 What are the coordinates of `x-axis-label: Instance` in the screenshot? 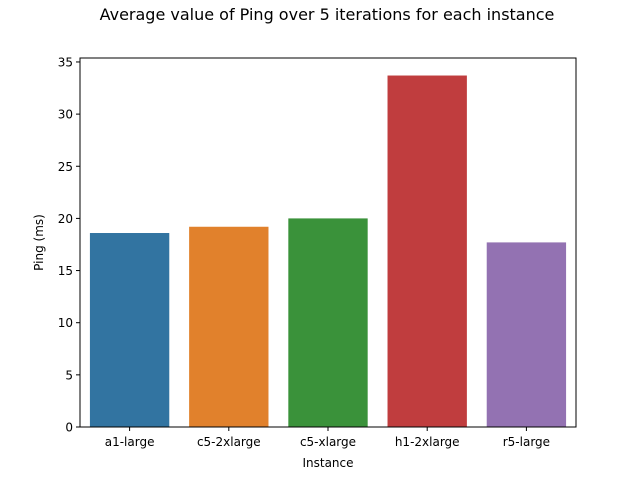 It's located at (327, 463).